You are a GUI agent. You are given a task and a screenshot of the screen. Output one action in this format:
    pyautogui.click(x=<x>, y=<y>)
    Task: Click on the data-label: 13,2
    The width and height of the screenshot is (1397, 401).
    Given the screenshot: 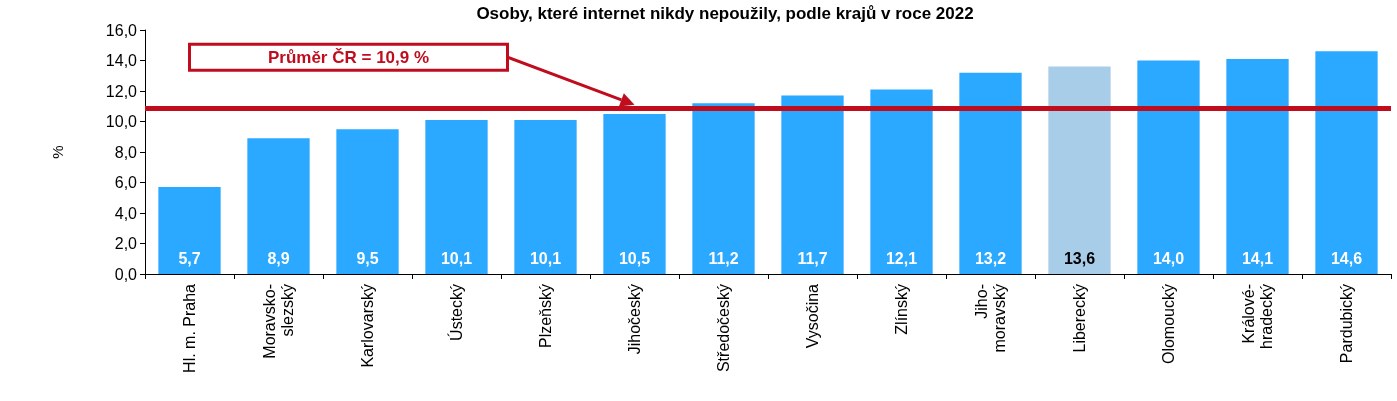 What is the action you would take?
    pyautogui.click(x=990, y=258)
    